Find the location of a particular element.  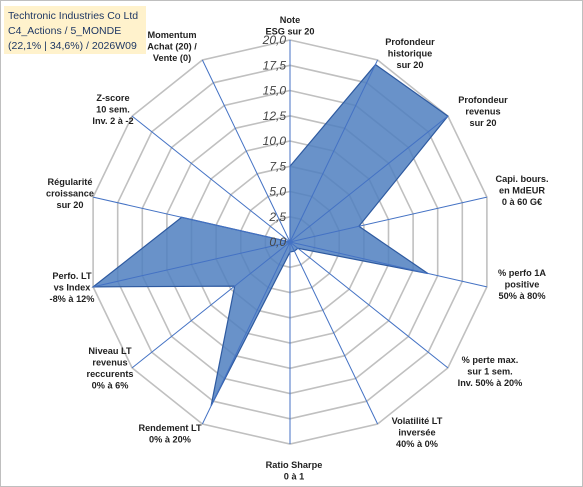

axis-label-line: Achat (20) / is located at coordinates (172, 47).